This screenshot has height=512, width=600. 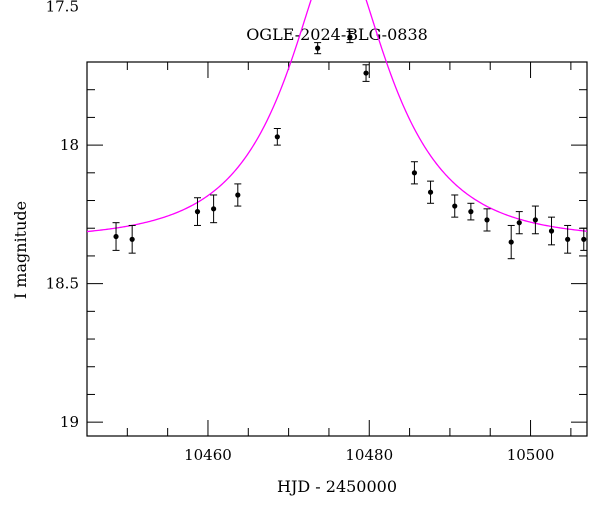 What do you see at coordinates (62, 8) in the screenshot?
I see `y-tick-label: 17.5` at bounding box center [62, 8].